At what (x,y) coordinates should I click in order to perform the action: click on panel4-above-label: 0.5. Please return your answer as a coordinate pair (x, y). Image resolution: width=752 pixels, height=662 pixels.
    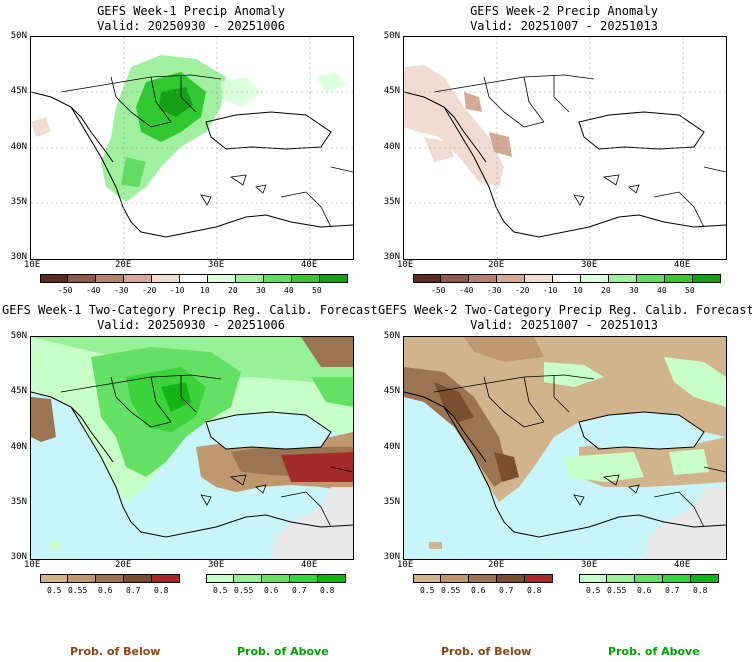
    Looking at the image, I should click on (593, 590).